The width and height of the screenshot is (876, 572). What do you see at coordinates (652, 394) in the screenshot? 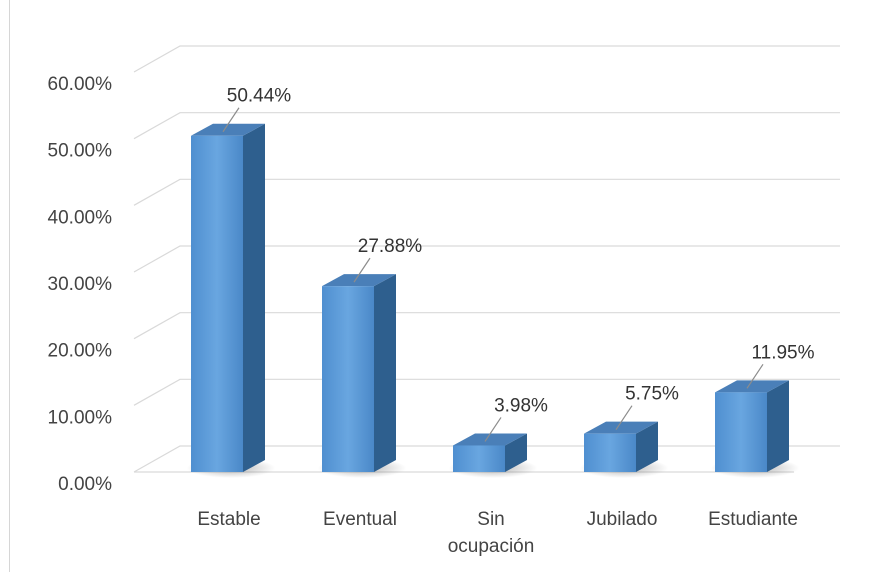
I see `data-label: 5.75%` at bounding box center [652, 394].